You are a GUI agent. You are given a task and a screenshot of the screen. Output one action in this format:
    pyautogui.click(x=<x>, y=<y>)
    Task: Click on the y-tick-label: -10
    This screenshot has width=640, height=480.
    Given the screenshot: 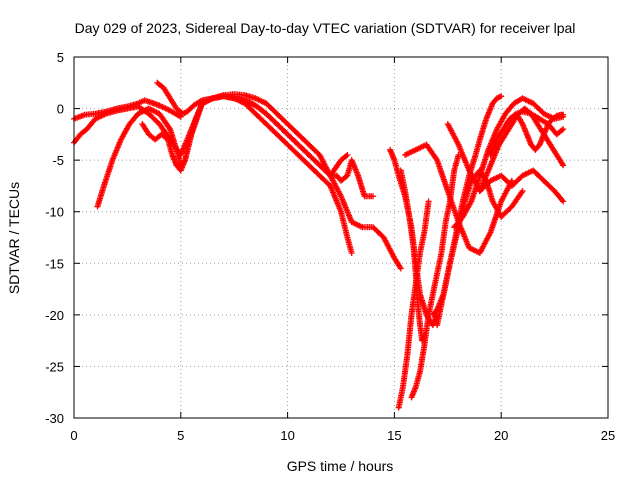 What is the action you would take?
    pyautogui.click(x=54, y=212)
    